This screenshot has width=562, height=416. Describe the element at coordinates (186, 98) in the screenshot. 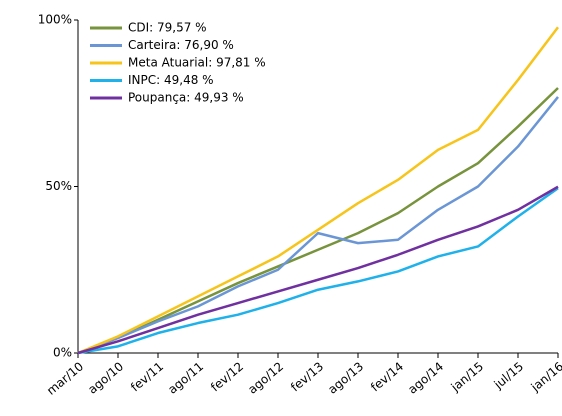

I see `legend-label: Poupança: 49,93 %` at that location.